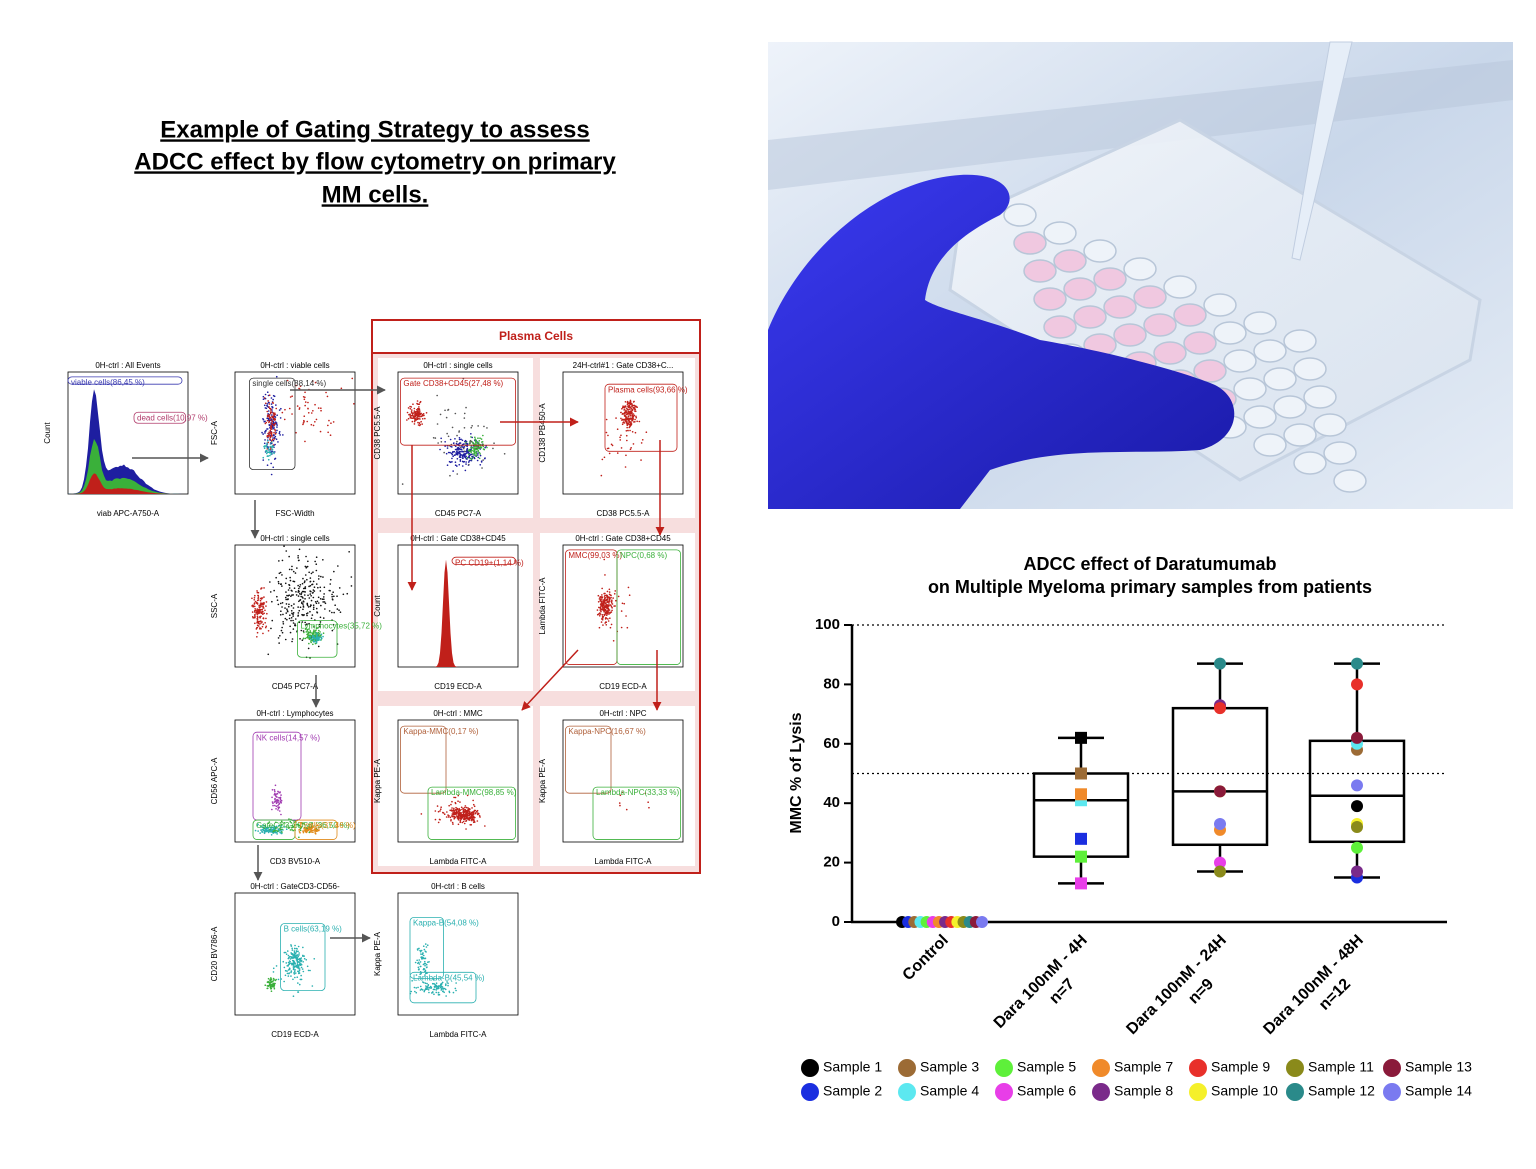 Image resolution: width=1536 pixels, height=1169 pixels. What do you see at coordinates (341, 626) in the screenshot?
I see `gate-label: Lymphocytes(35,72 %)` at bounding box center [341, 626].